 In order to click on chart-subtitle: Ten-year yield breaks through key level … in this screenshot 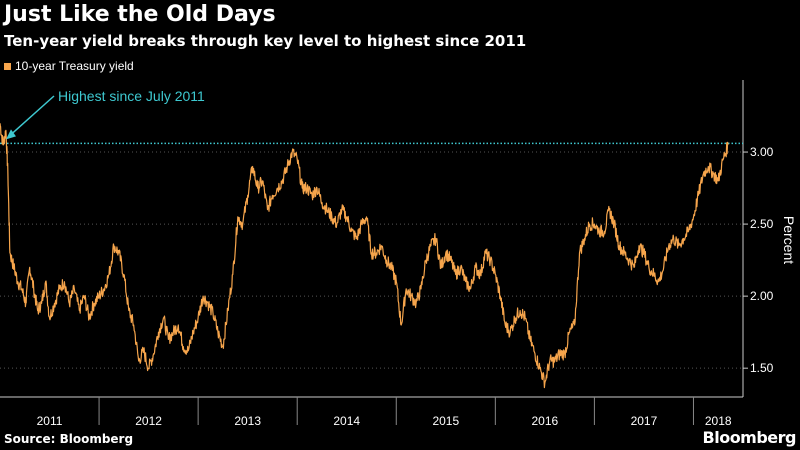, I will do `click(265, 41)`.